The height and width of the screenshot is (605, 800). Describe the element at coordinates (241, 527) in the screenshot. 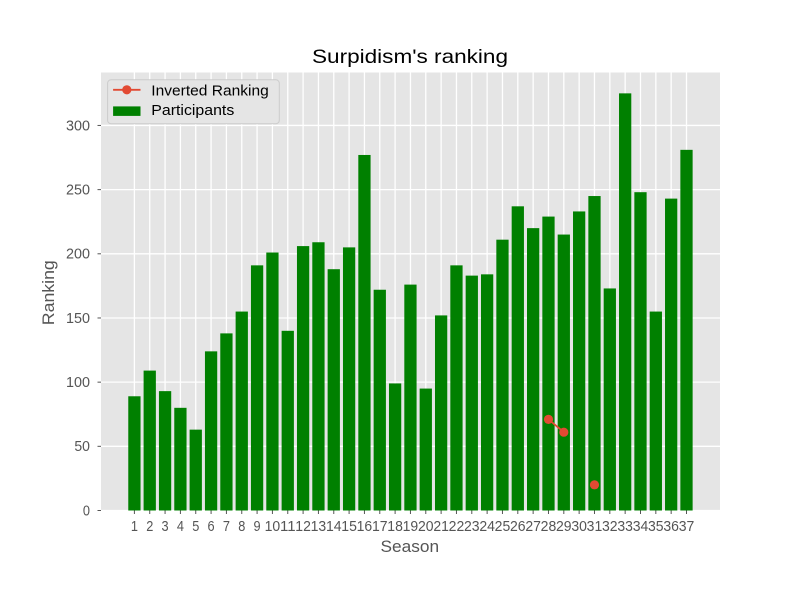

I see `svg-text: 8` at that location.